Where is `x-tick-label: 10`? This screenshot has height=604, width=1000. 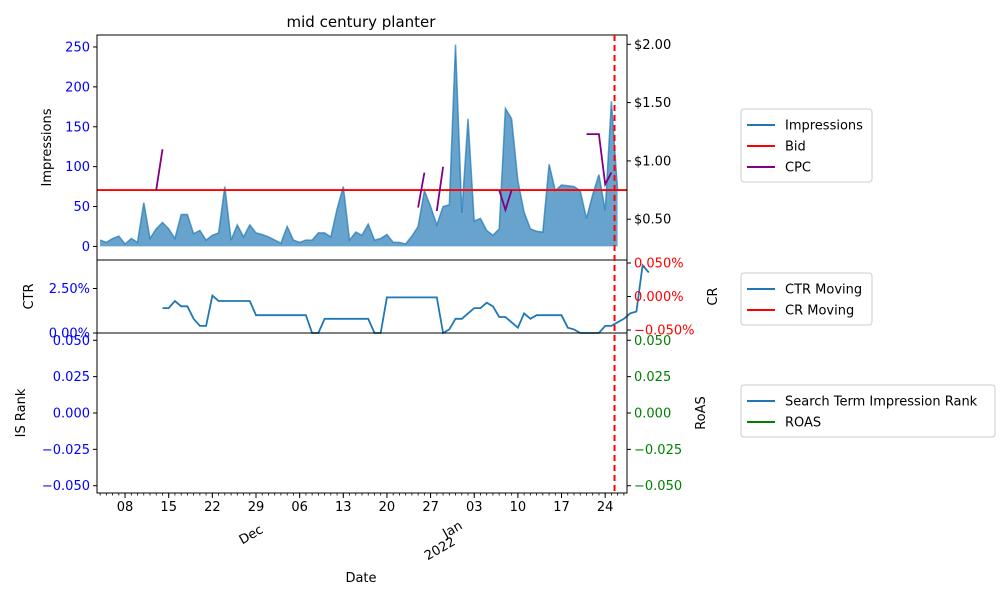
x-tick-label: 10 is located at coordinates (518, 507).